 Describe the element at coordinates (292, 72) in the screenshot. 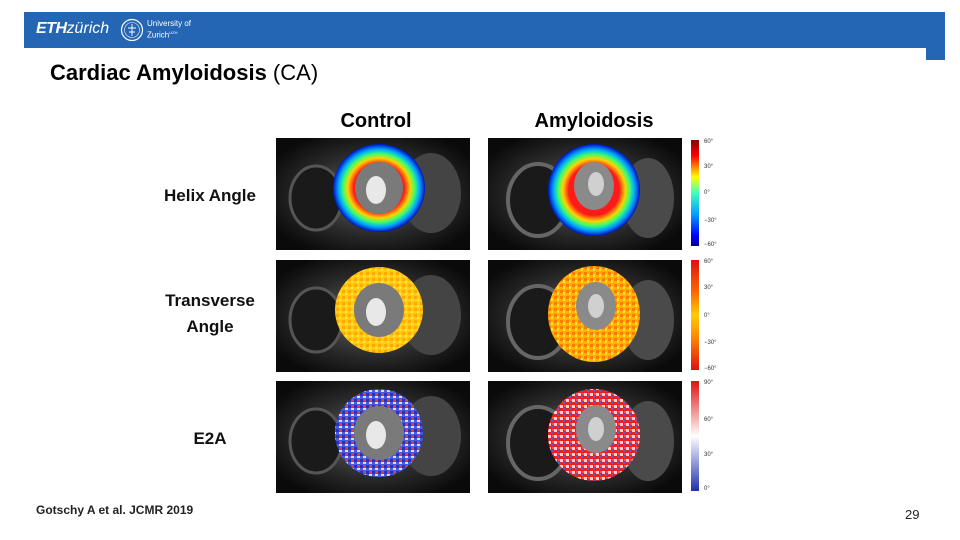

I see `slide-title-rest: (CA)` at that location.